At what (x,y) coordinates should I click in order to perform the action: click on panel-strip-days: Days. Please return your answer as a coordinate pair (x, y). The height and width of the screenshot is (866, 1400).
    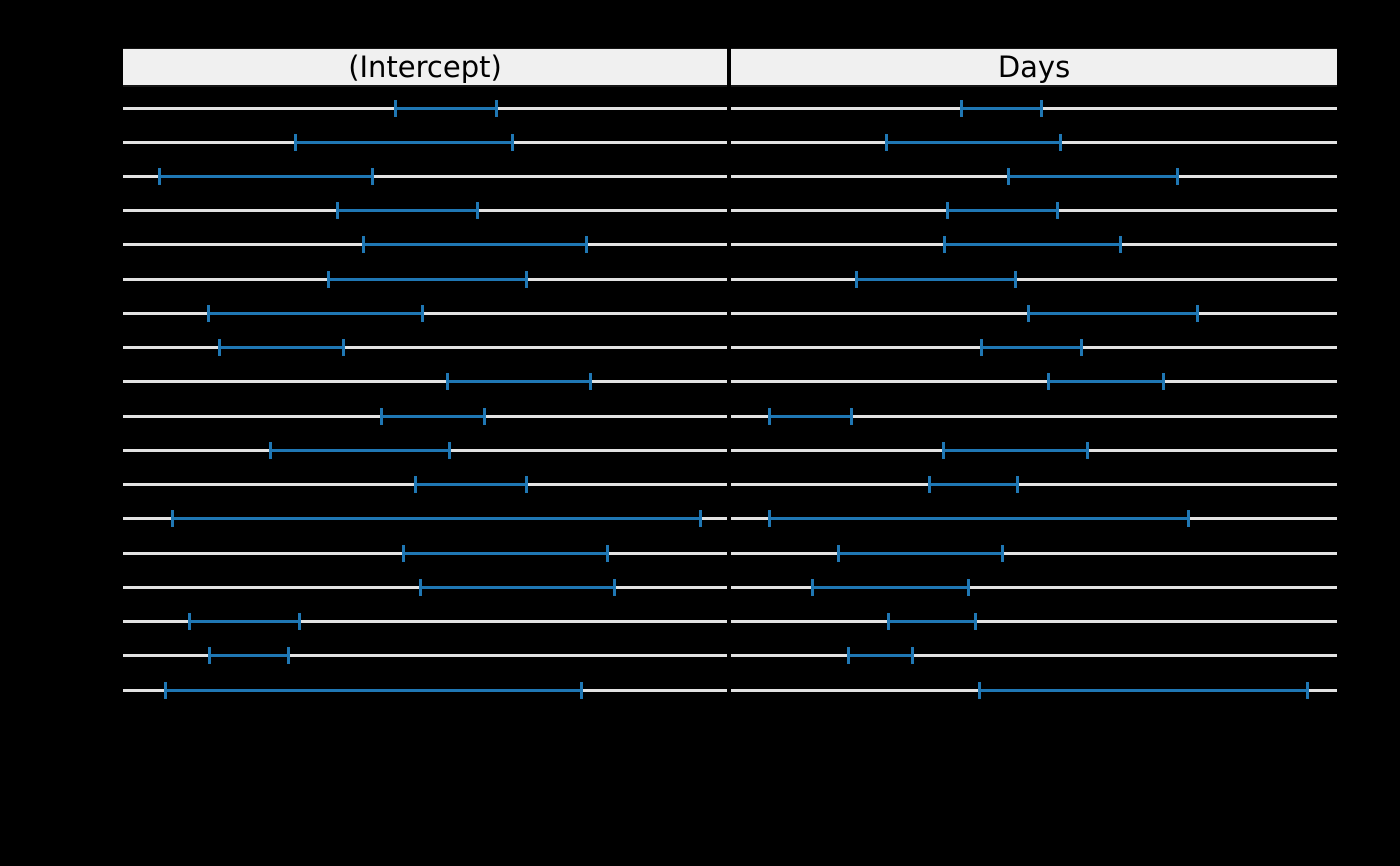
    Looking at the image, I should click on (1034, 67).